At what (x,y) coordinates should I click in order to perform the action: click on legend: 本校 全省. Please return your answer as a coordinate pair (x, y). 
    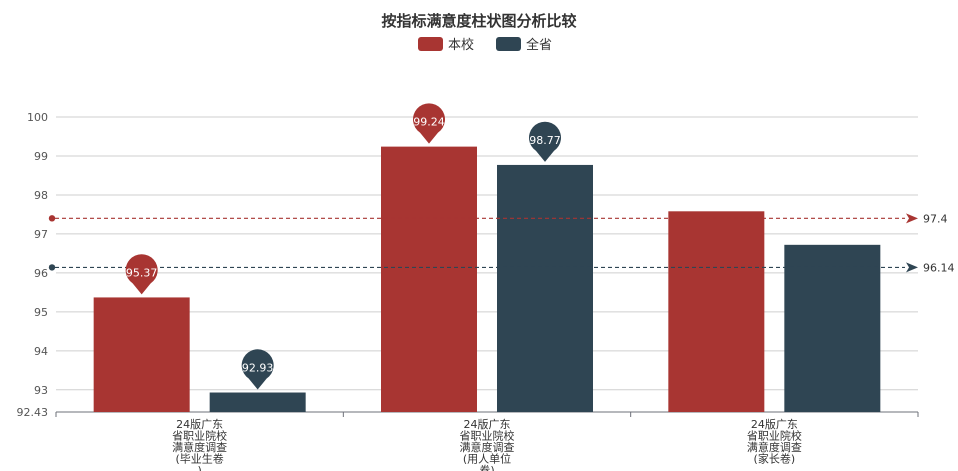
    Looking at the image, I should click on (485, 45).